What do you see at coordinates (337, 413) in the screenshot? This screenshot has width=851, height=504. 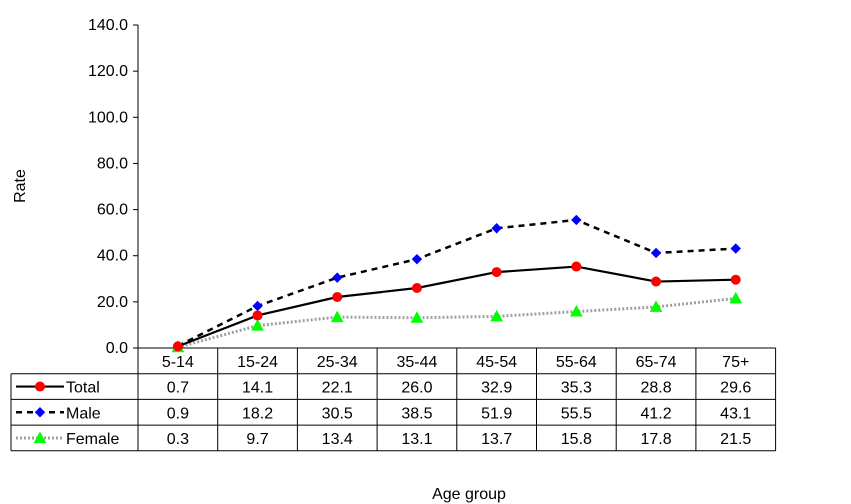 I see `table-cell-value: 30.5` at bounding box center [337, 413].